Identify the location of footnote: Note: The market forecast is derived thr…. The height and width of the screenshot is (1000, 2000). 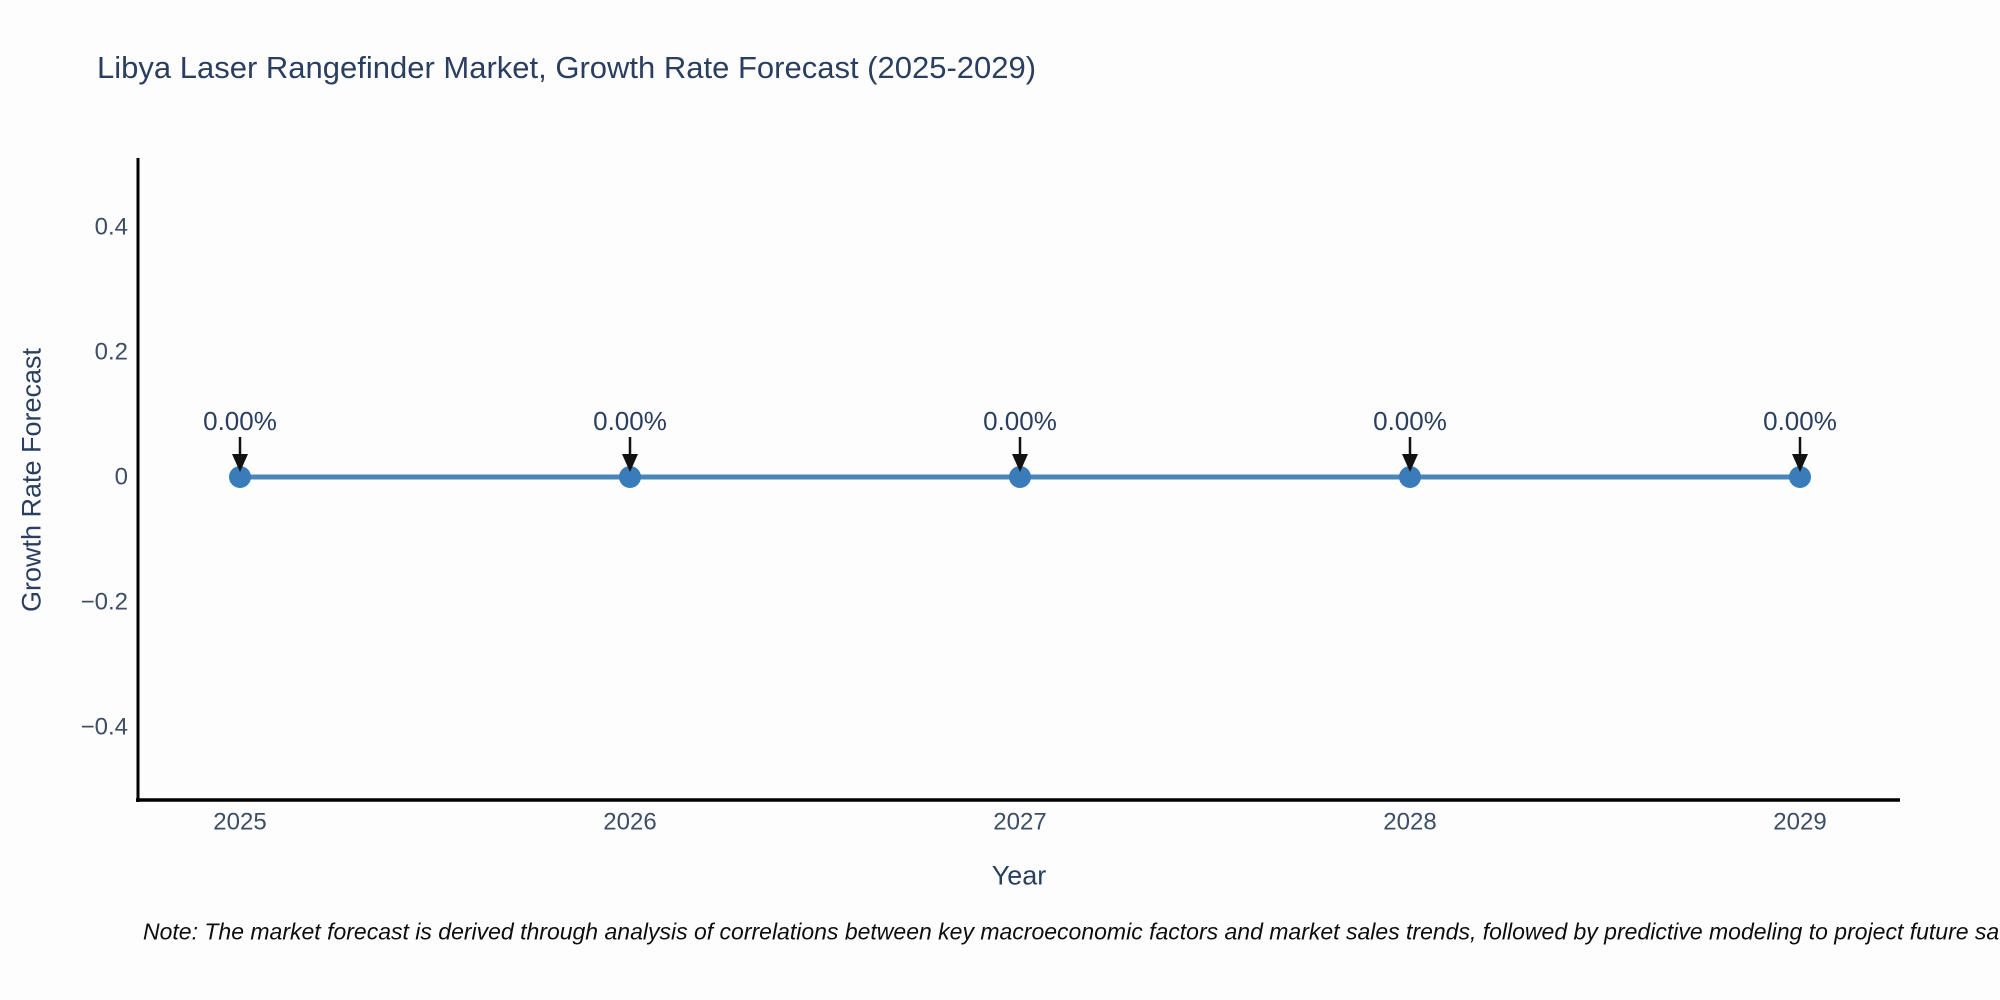
(1071, 931).